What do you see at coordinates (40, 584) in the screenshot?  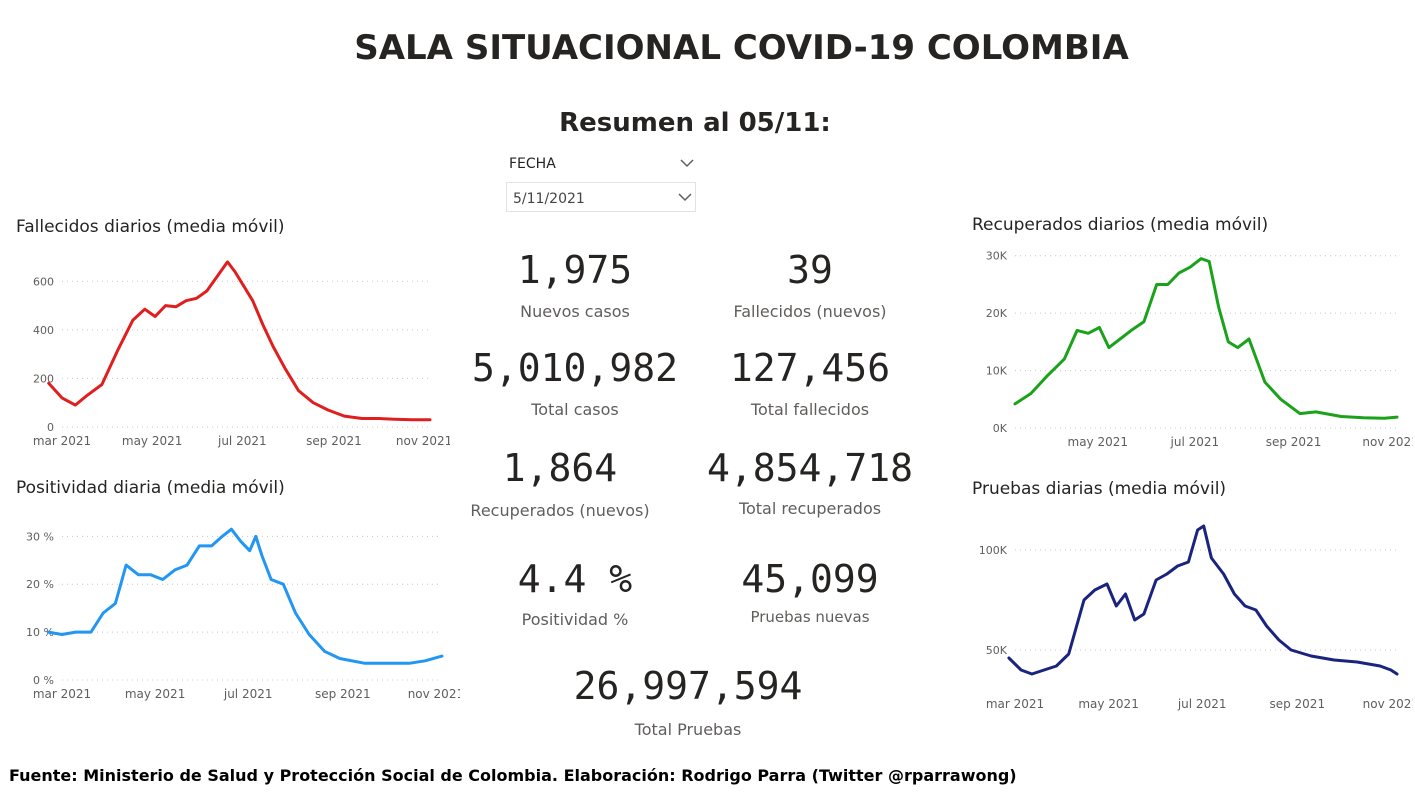 I see `positivity-y-tick-label: 20 %` at bounding box center [40, 584].